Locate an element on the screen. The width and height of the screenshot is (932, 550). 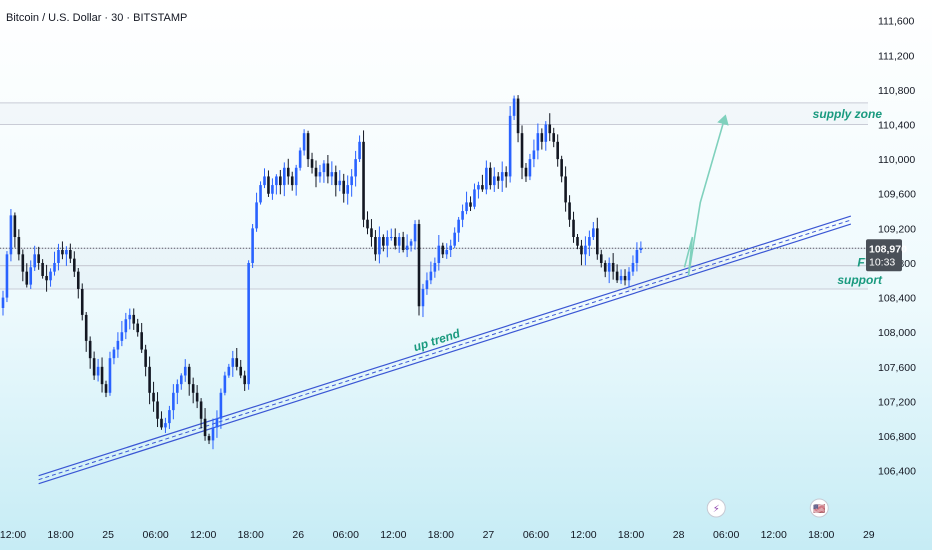
x-tick-label: 26 is located at coordinates (298, 535).